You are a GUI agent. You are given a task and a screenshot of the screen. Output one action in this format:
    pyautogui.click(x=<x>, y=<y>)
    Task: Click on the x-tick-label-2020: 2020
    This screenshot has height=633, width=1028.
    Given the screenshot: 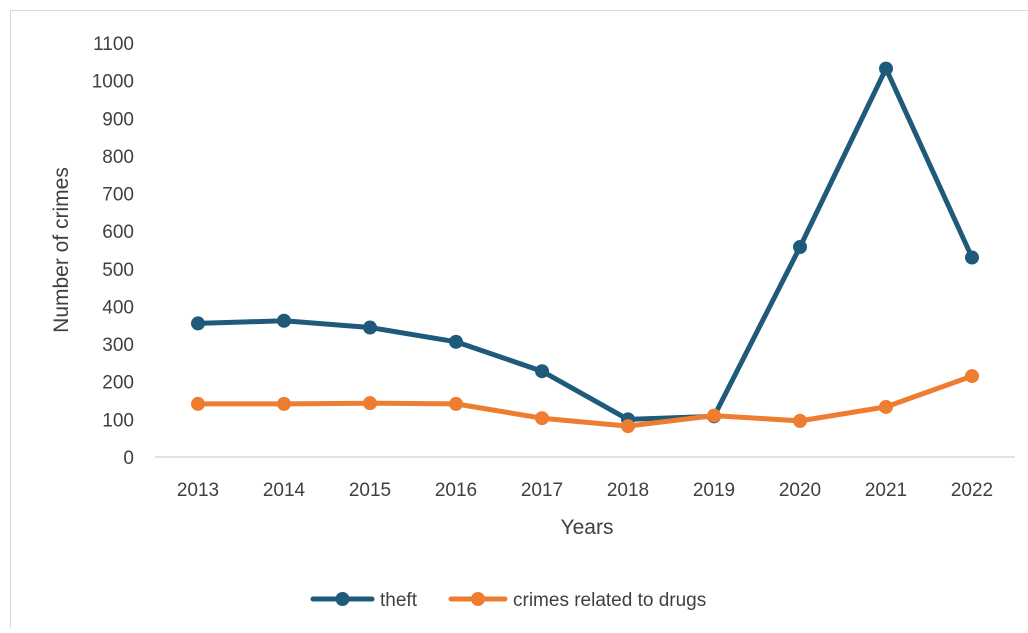 What is the action you would take?
    pyautogui.click(x=800, y=490)
    